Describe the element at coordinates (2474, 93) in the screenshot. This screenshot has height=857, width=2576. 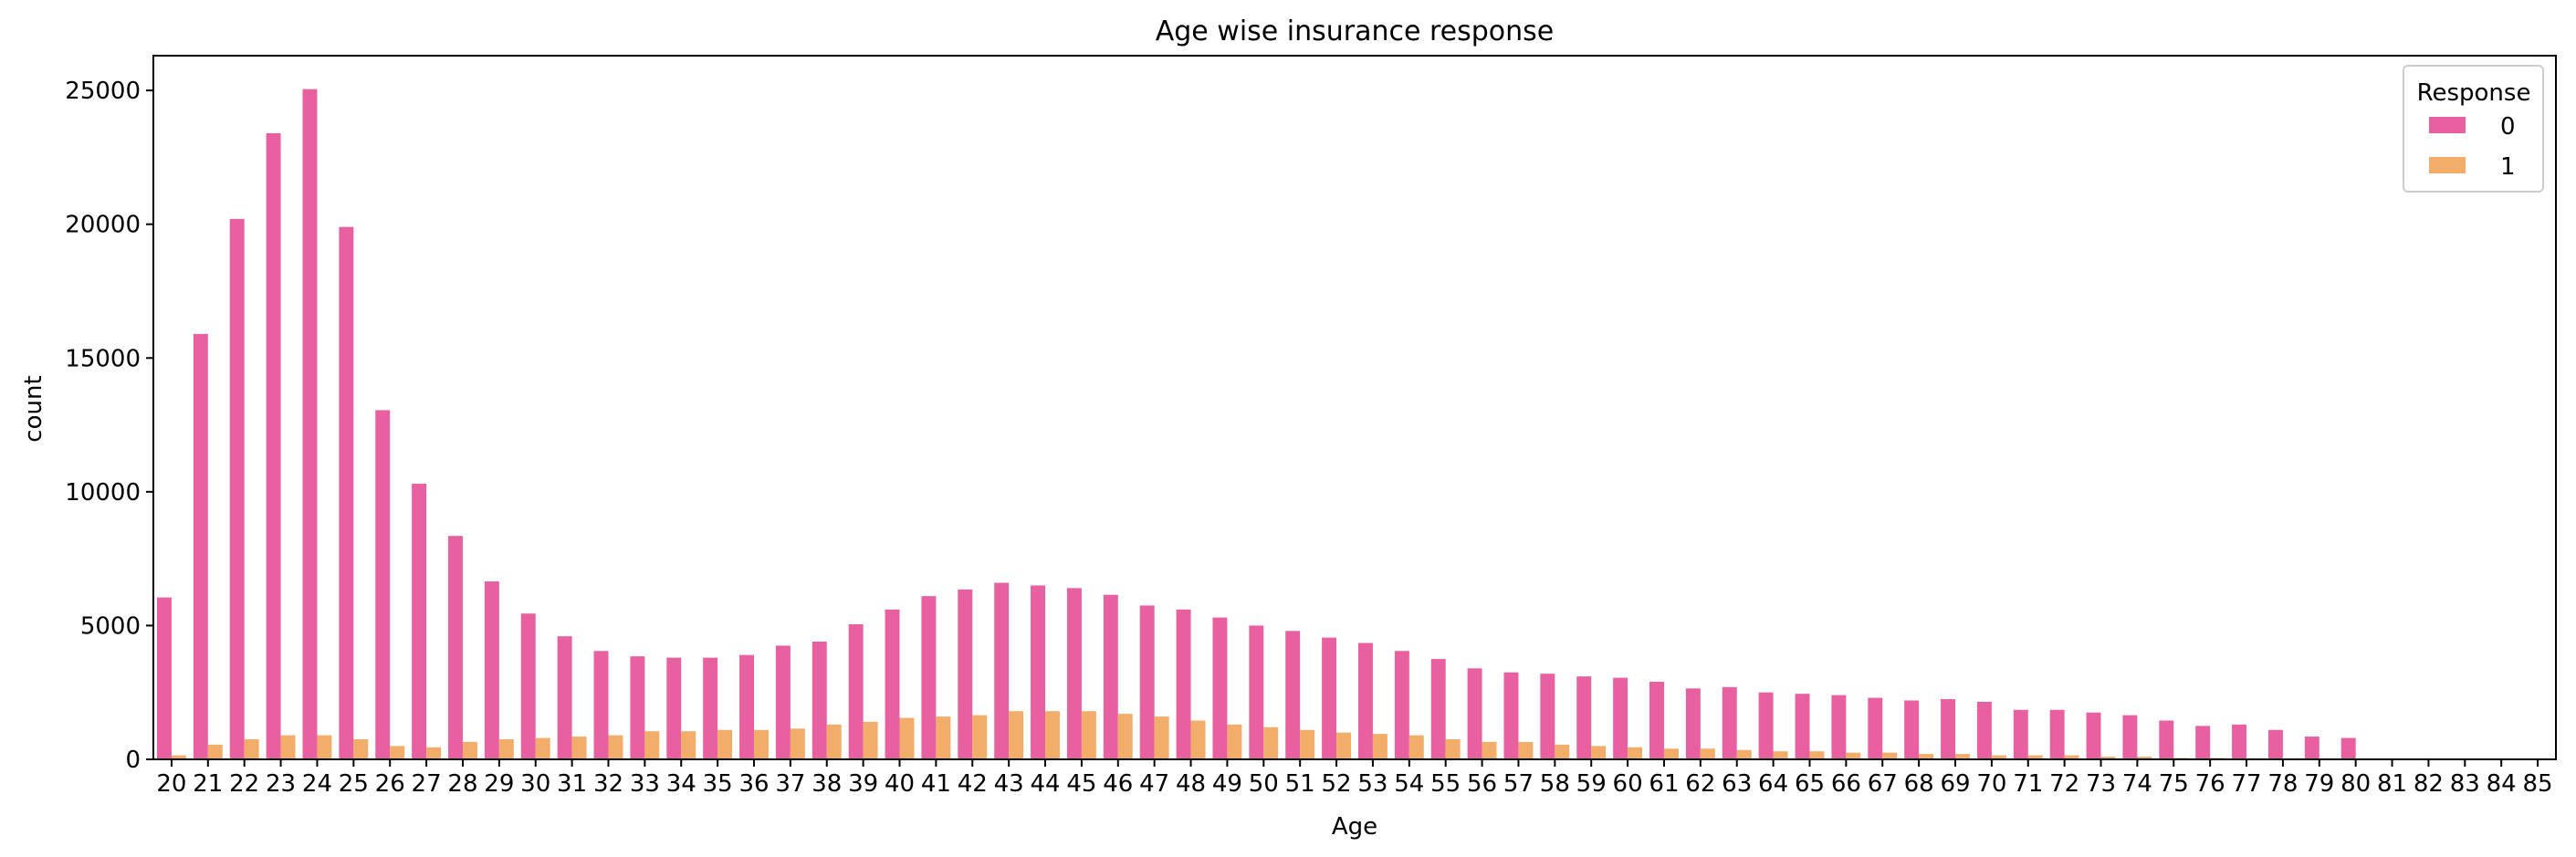
I see `legend-title: Response` at that location.